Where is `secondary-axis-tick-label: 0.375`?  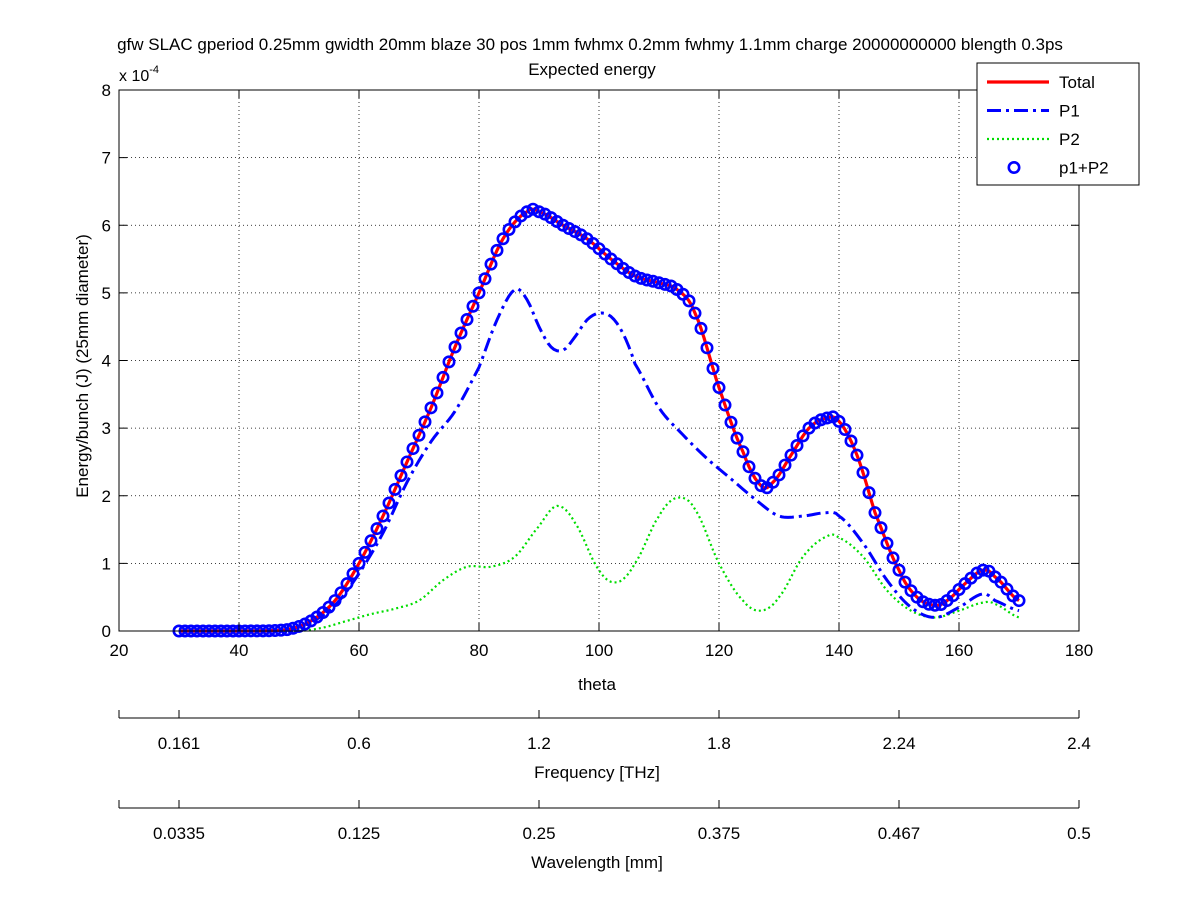 secondary-axis-tick-label: 0.375 is located at coordinates (719, 833).